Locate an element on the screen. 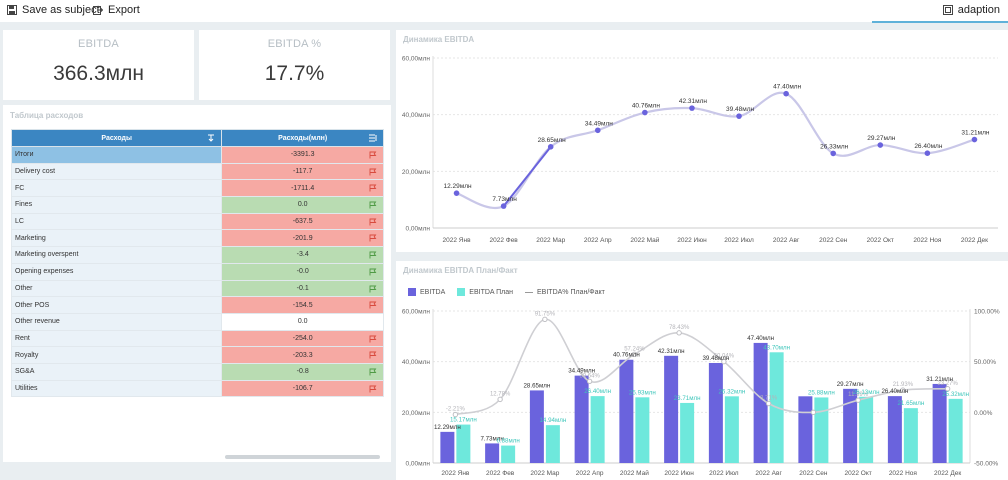 This screenshot has width=1008, height=480. bar-label: 39.48млн is located at coordinates (715, 358).